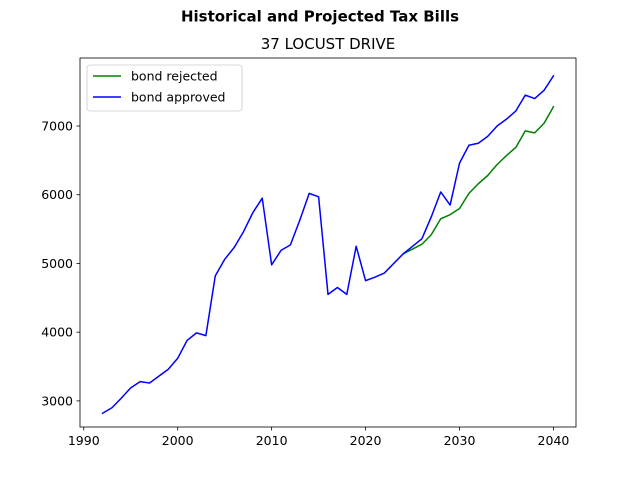  Describe the element at coordinates (178, 97) in the screenshot. I see `legend-label-bond-approved: bond approved` at that location.